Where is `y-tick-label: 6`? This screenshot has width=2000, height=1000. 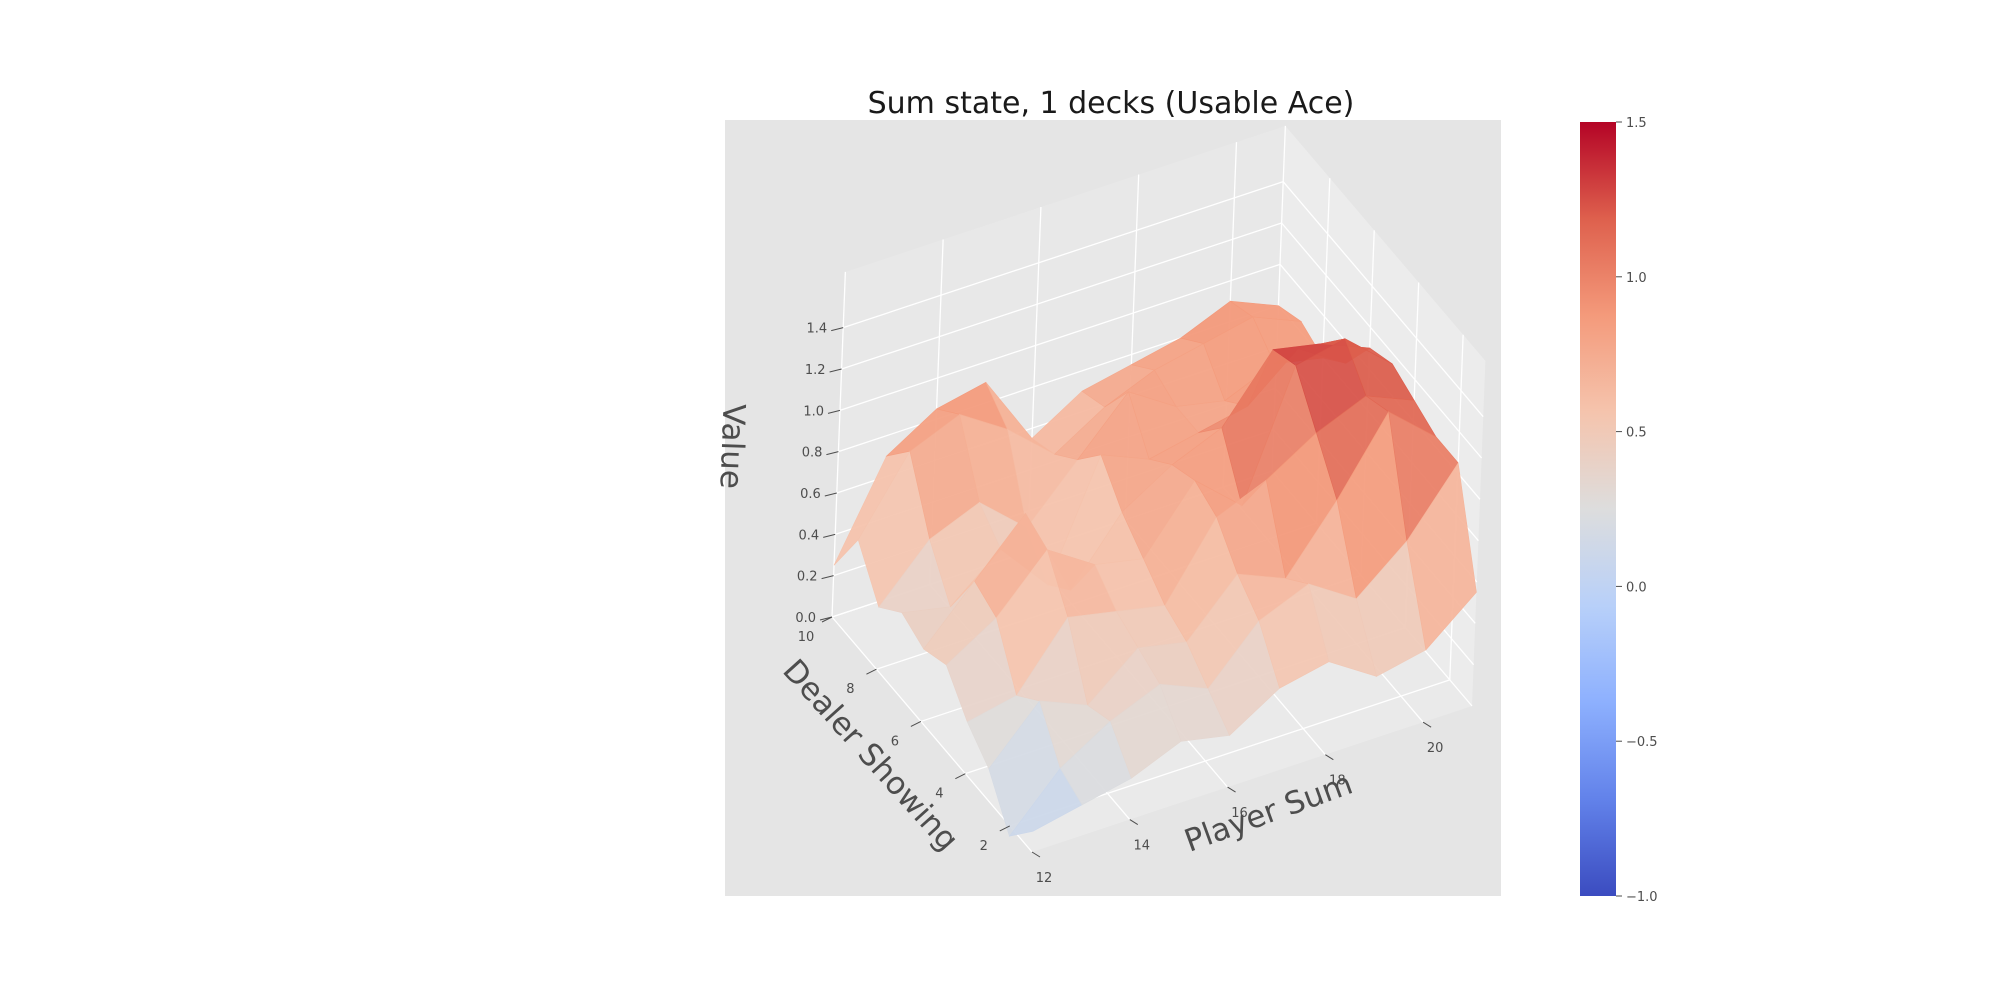 y-tick-label: 6 is located at coordinates (895, 741).